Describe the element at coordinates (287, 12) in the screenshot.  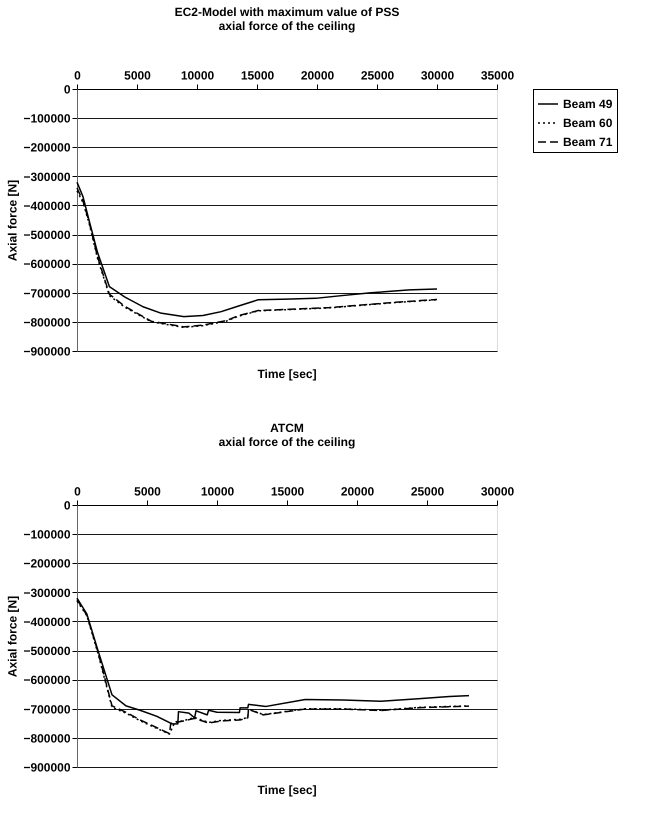
I see `chart-title: EC2-Model with maximum value of PSS` at that location.